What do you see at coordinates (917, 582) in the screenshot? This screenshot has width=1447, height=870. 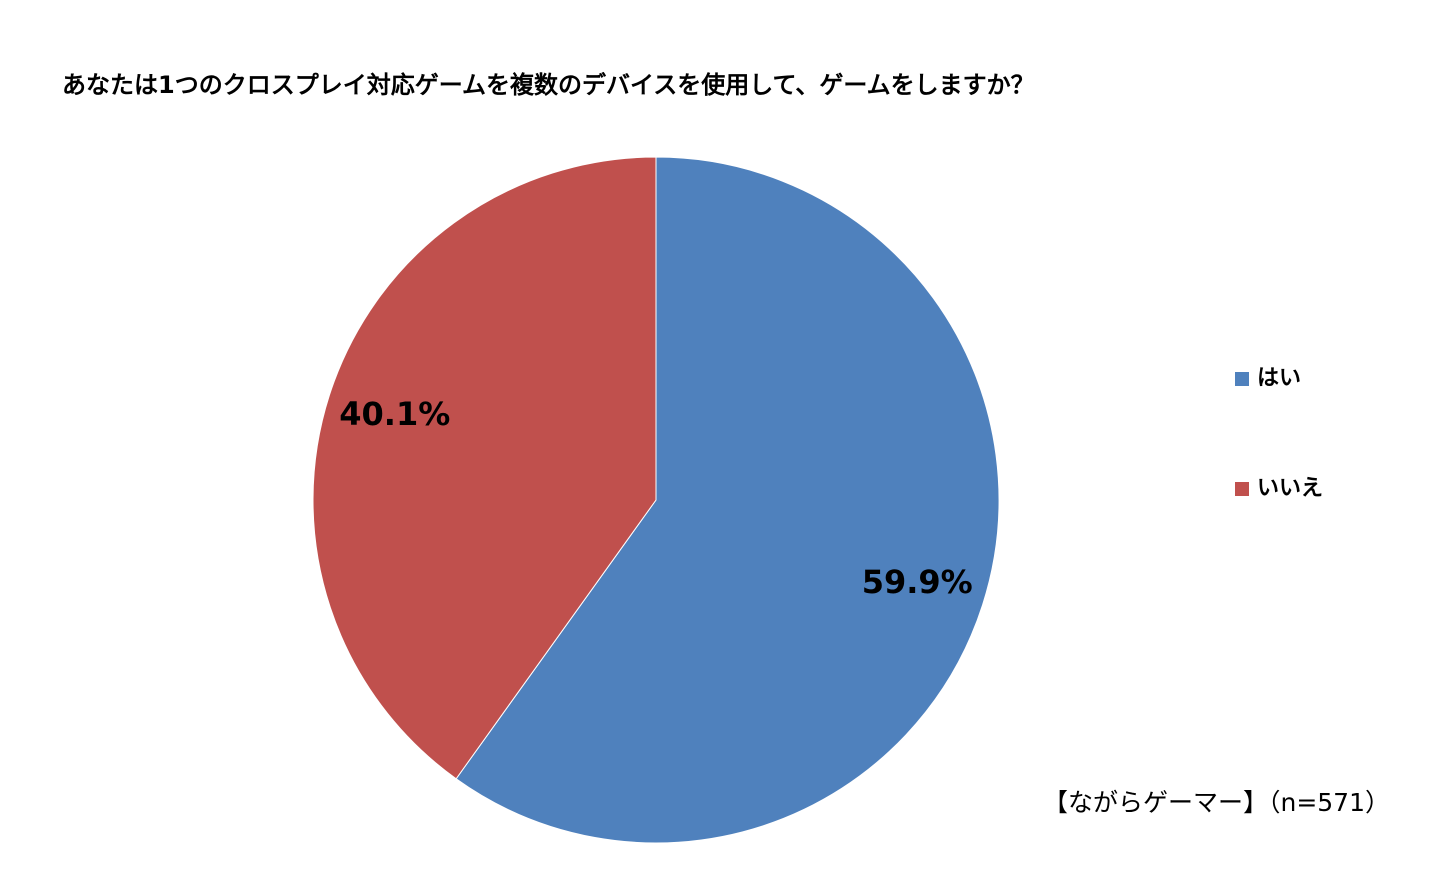 I see `value-label: 59.9%` at bounding box center [917, 582].